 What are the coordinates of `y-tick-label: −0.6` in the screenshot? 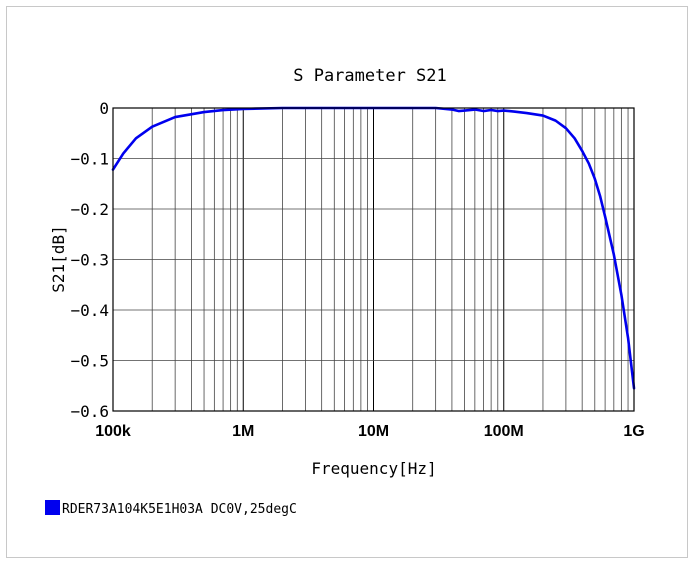 It's located at (89, 411).